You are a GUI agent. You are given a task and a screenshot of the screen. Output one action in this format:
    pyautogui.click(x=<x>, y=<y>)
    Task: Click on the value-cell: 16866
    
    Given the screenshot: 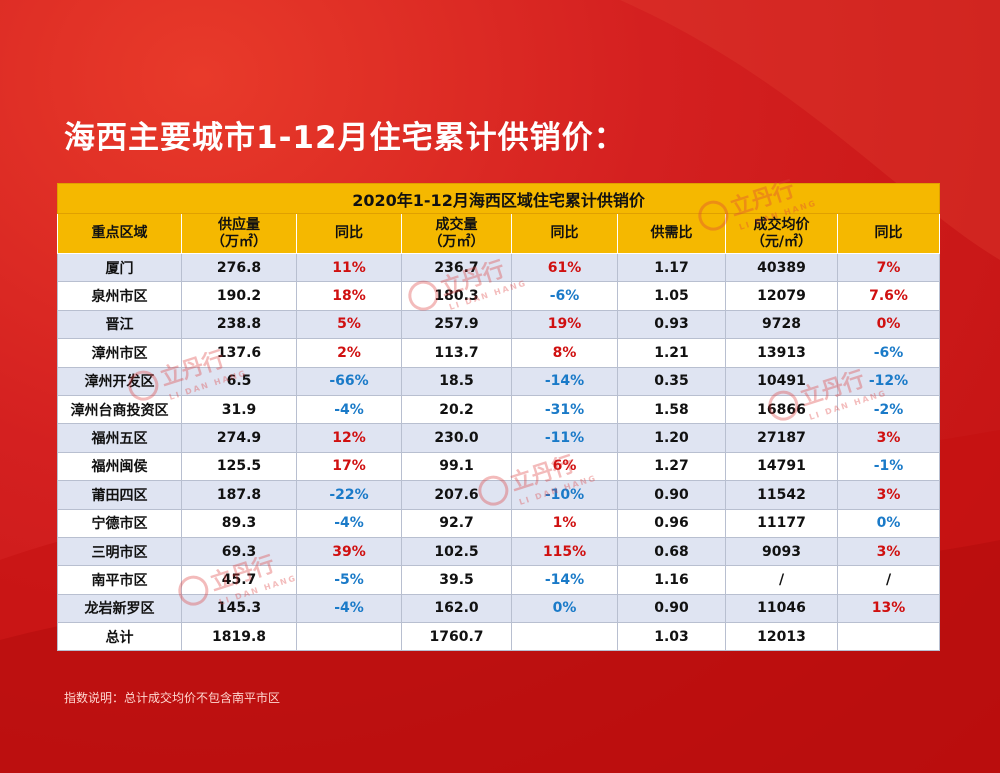 What is the action you would take?
    pyautogui.click(x=781, y=409)
    